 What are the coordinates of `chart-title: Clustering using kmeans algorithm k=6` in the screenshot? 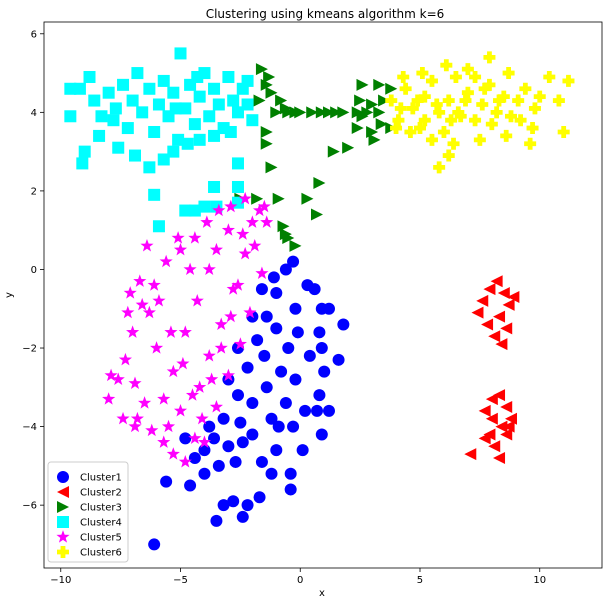 It's located at (325, 14).